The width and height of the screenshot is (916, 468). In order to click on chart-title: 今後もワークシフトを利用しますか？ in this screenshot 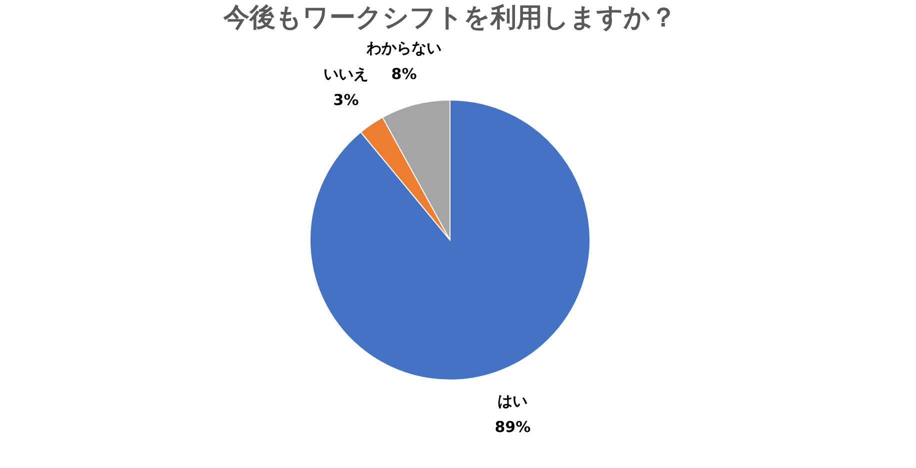, I will do `click(449, 18)`.